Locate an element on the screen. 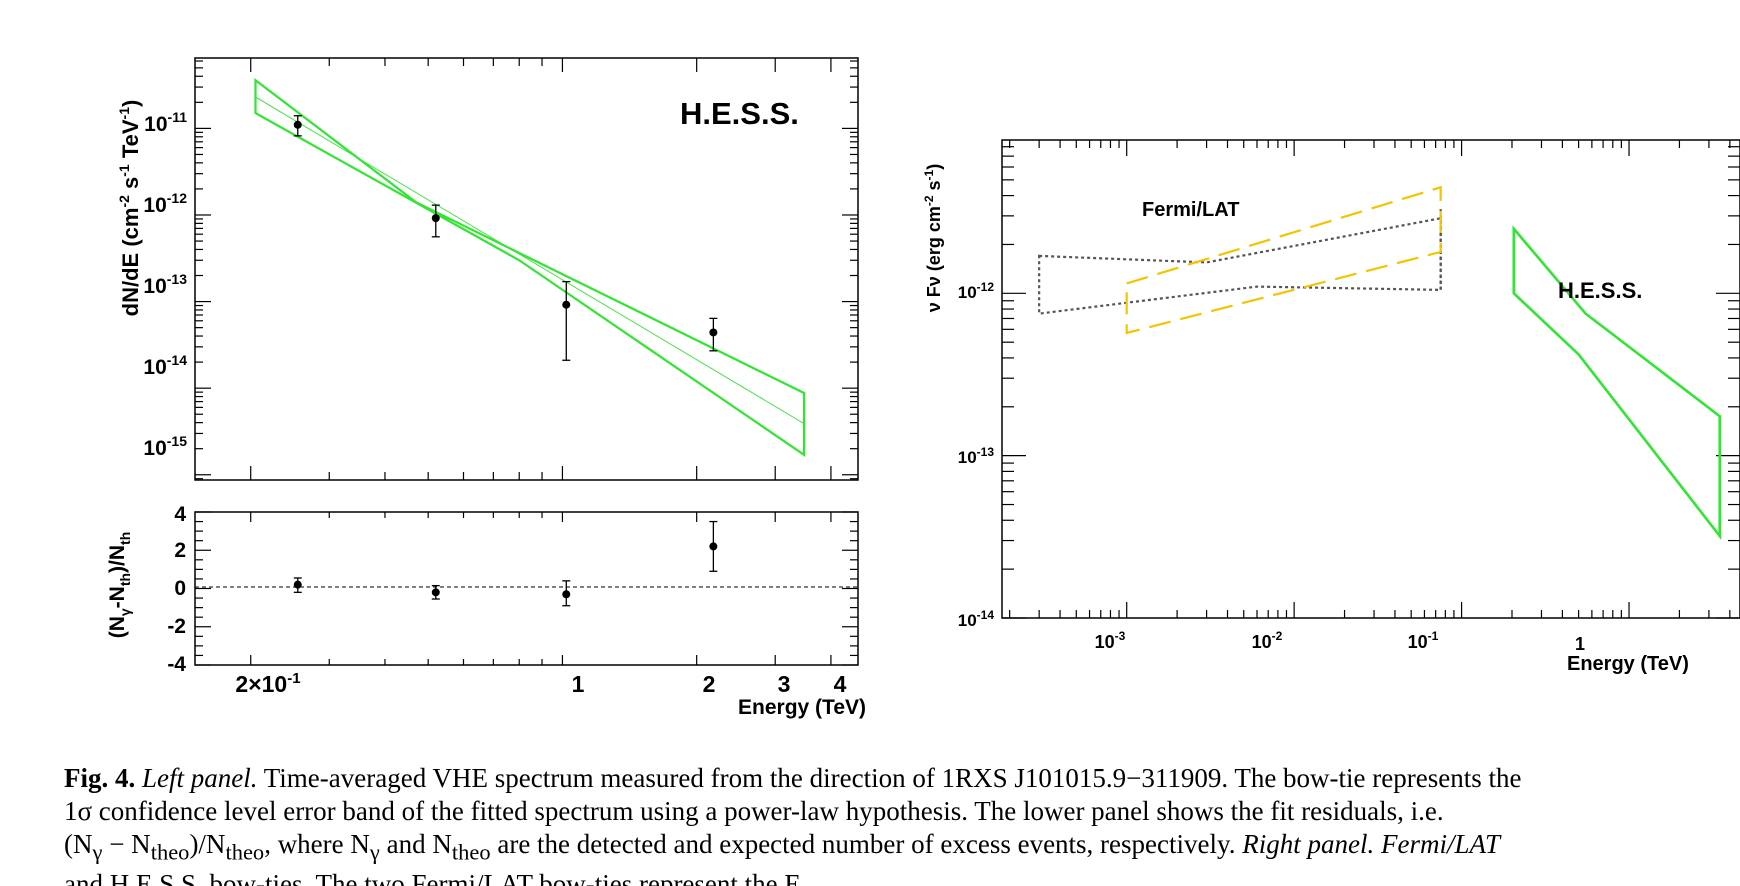 The height and width of the screenshot is (886, 1740). spectrum-ytick-label: 10-15 is located at coordinates (165, 446).